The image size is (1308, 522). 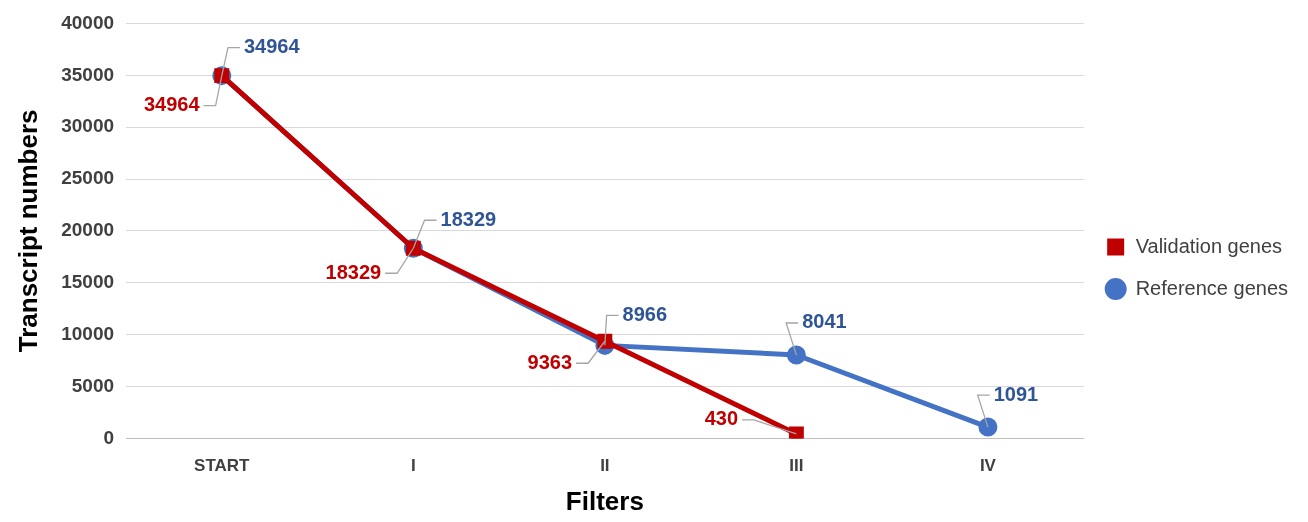 I want to click on y-tick-label: 0, so click(x=109, y=437).